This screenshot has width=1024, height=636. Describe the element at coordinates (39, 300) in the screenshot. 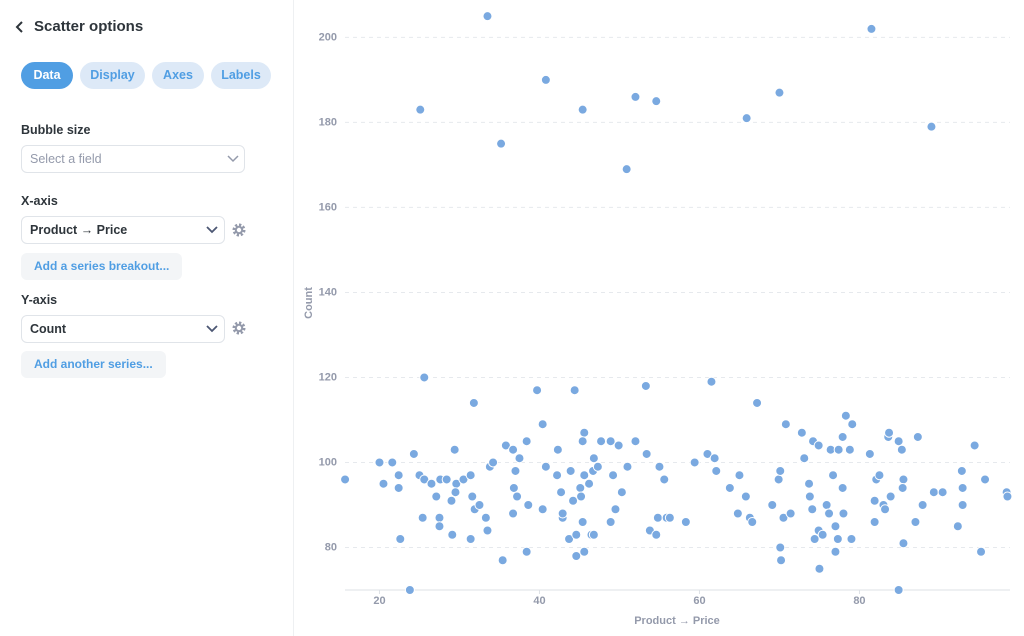

I see `field-label: Y-axis` at that location.